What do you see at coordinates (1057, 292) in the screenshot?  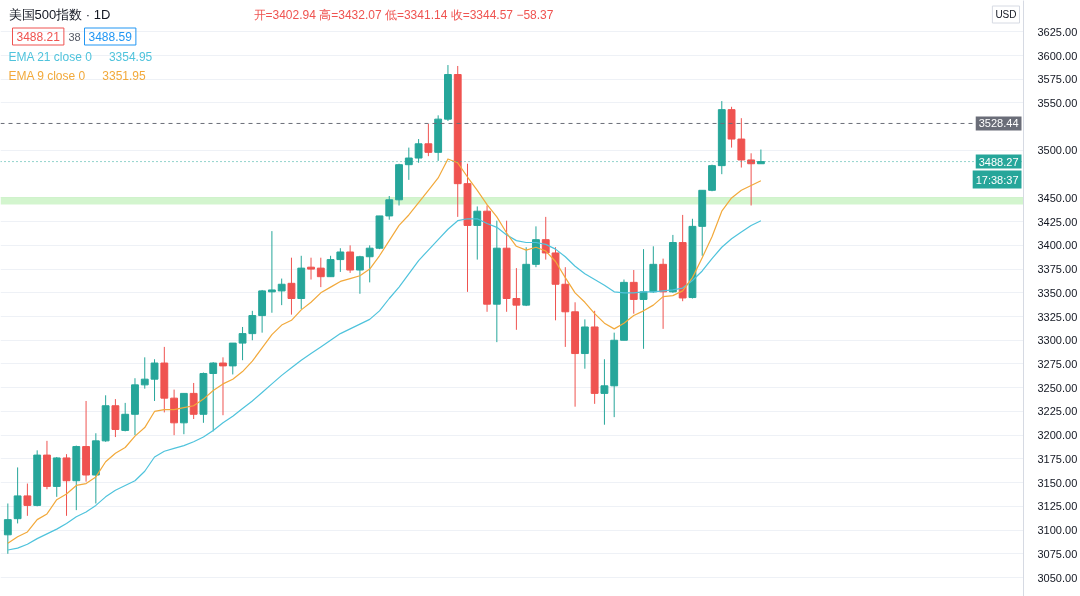 I see `y-tick-label: 3350.00` at bounding box center [1057, 292].